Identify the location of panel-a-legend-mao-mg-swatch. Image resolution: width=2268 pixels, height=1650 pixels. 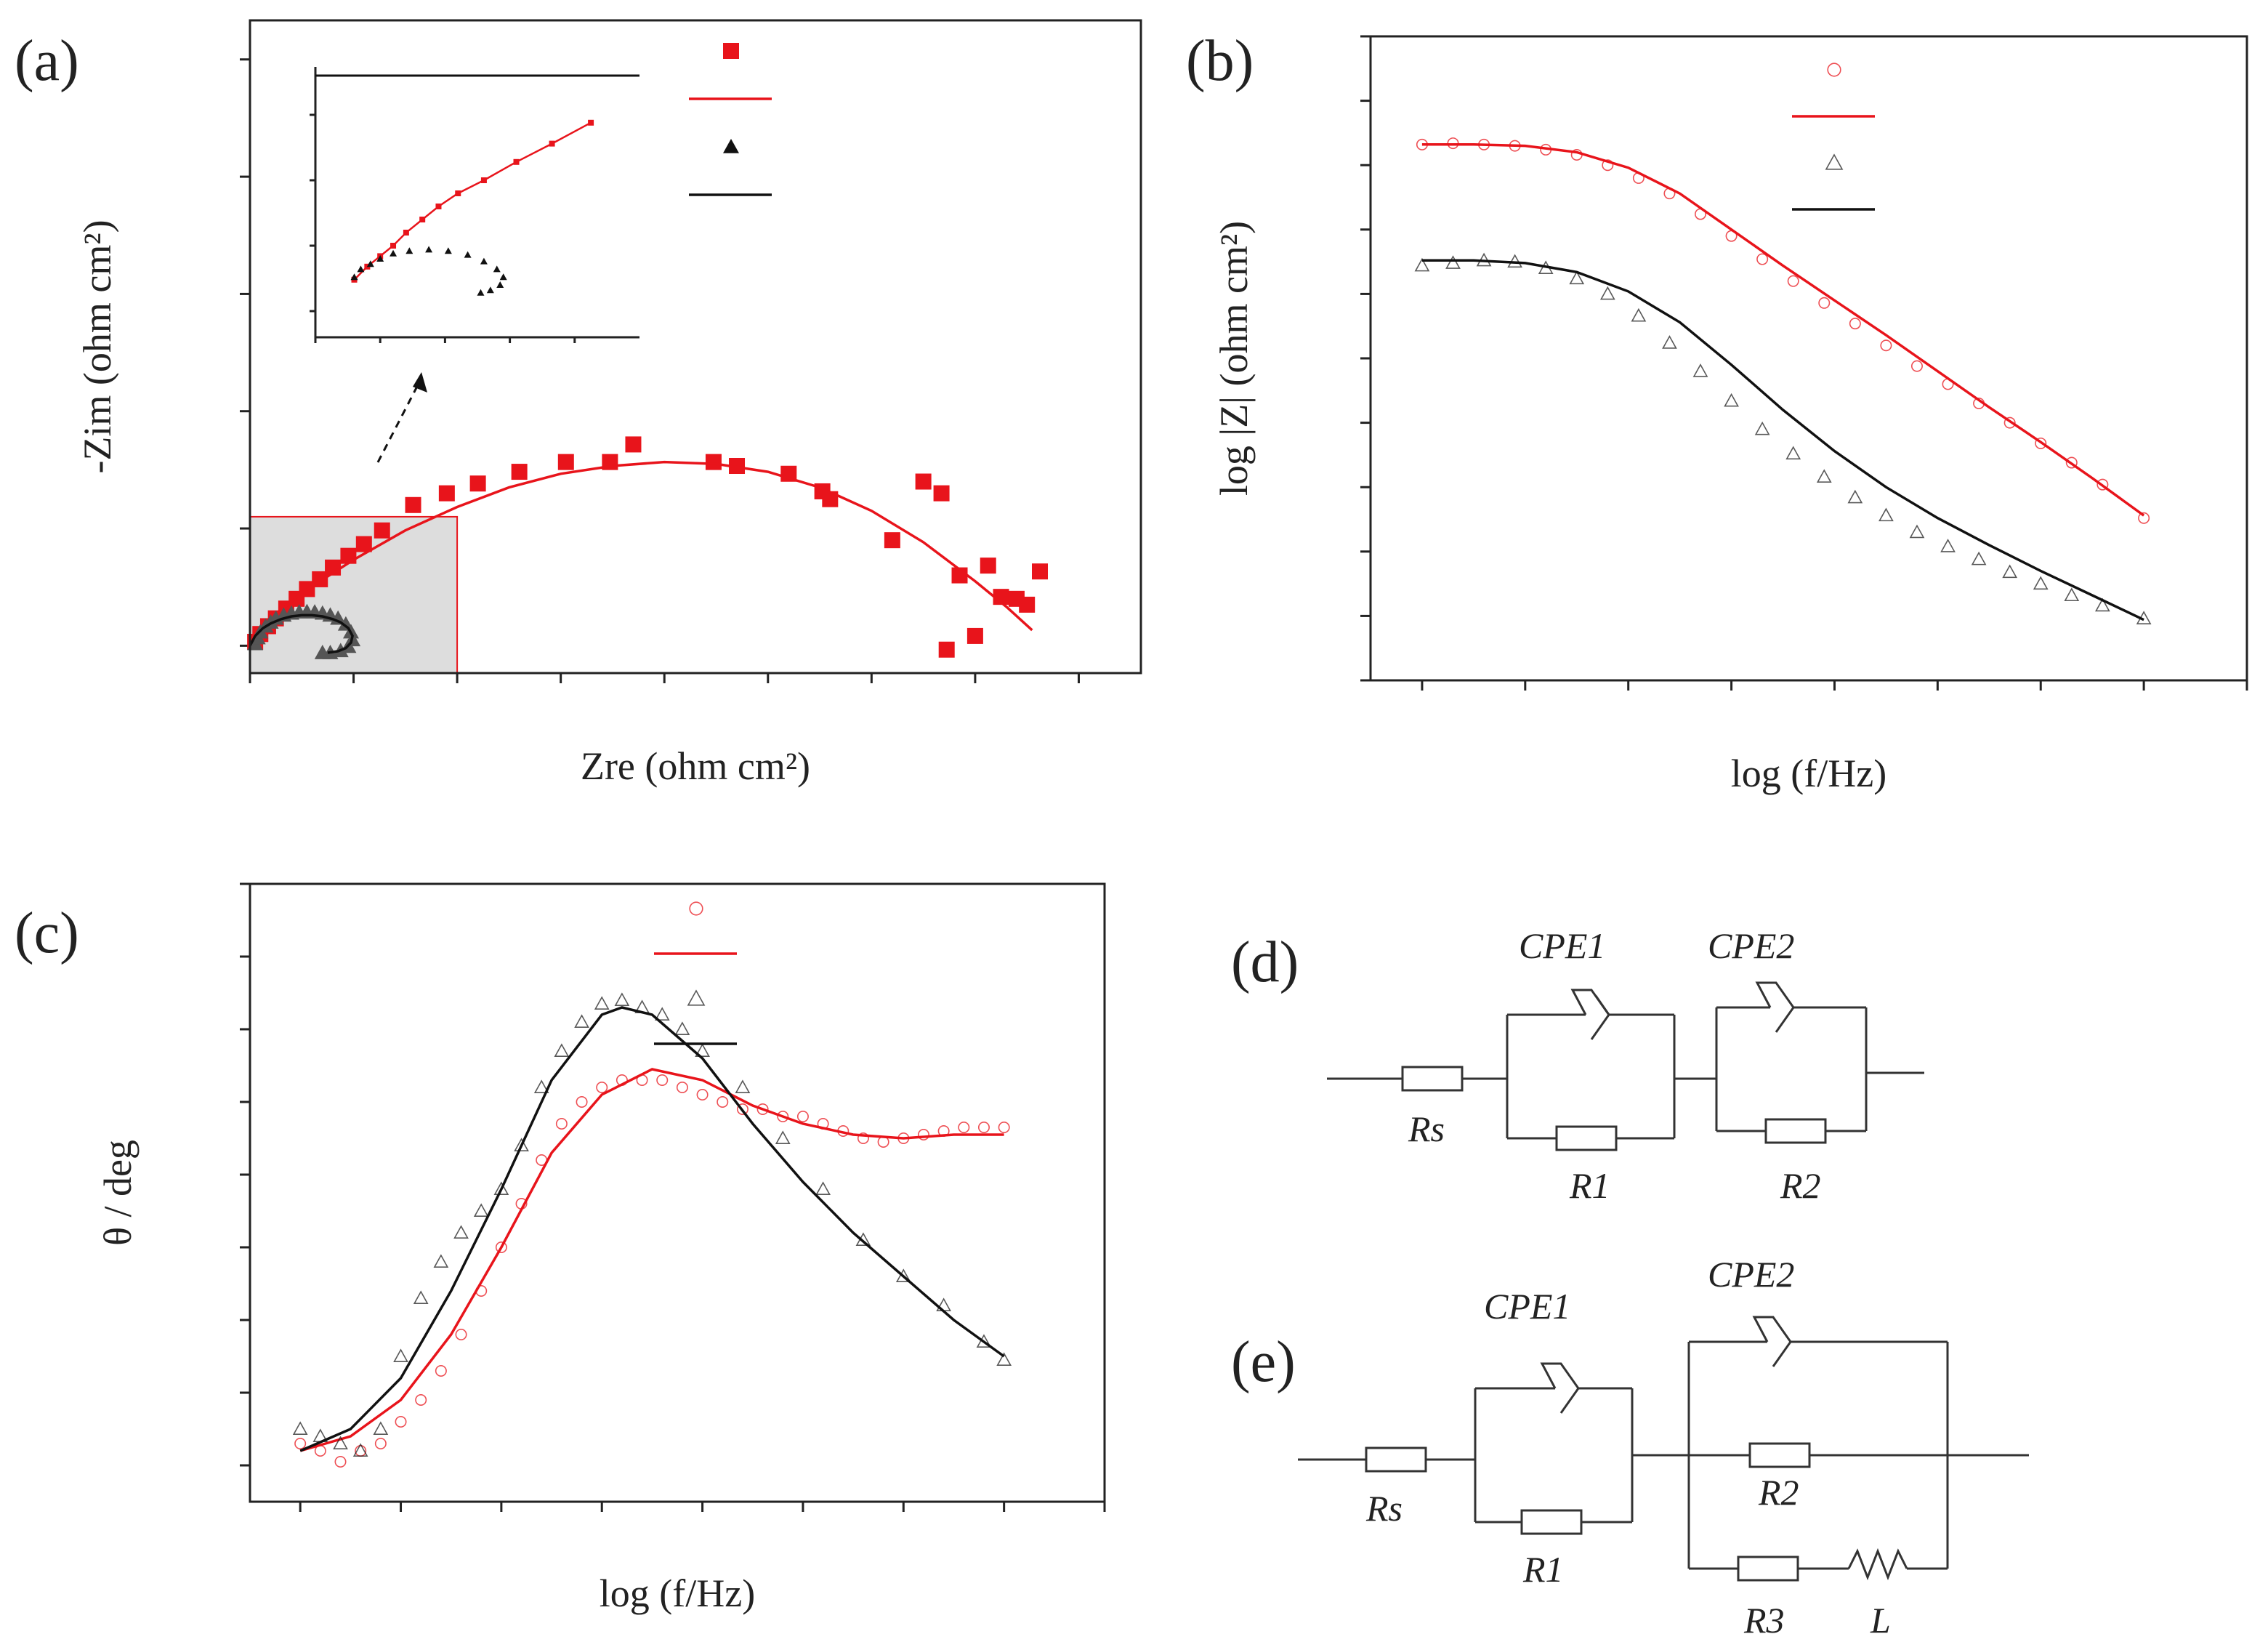
(731, 51).